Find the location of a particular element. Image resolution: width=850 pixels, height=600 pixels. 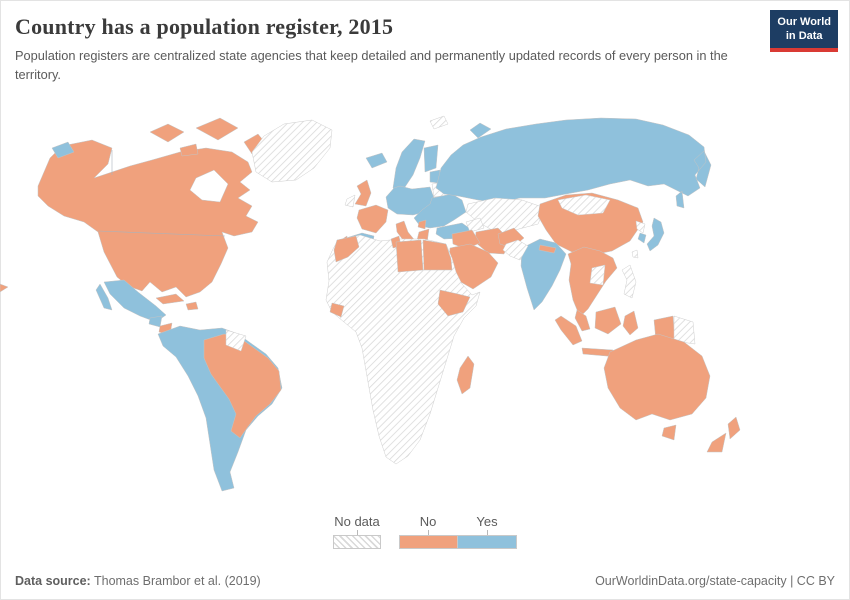

region-ireland is located at coordinates (350, 201).